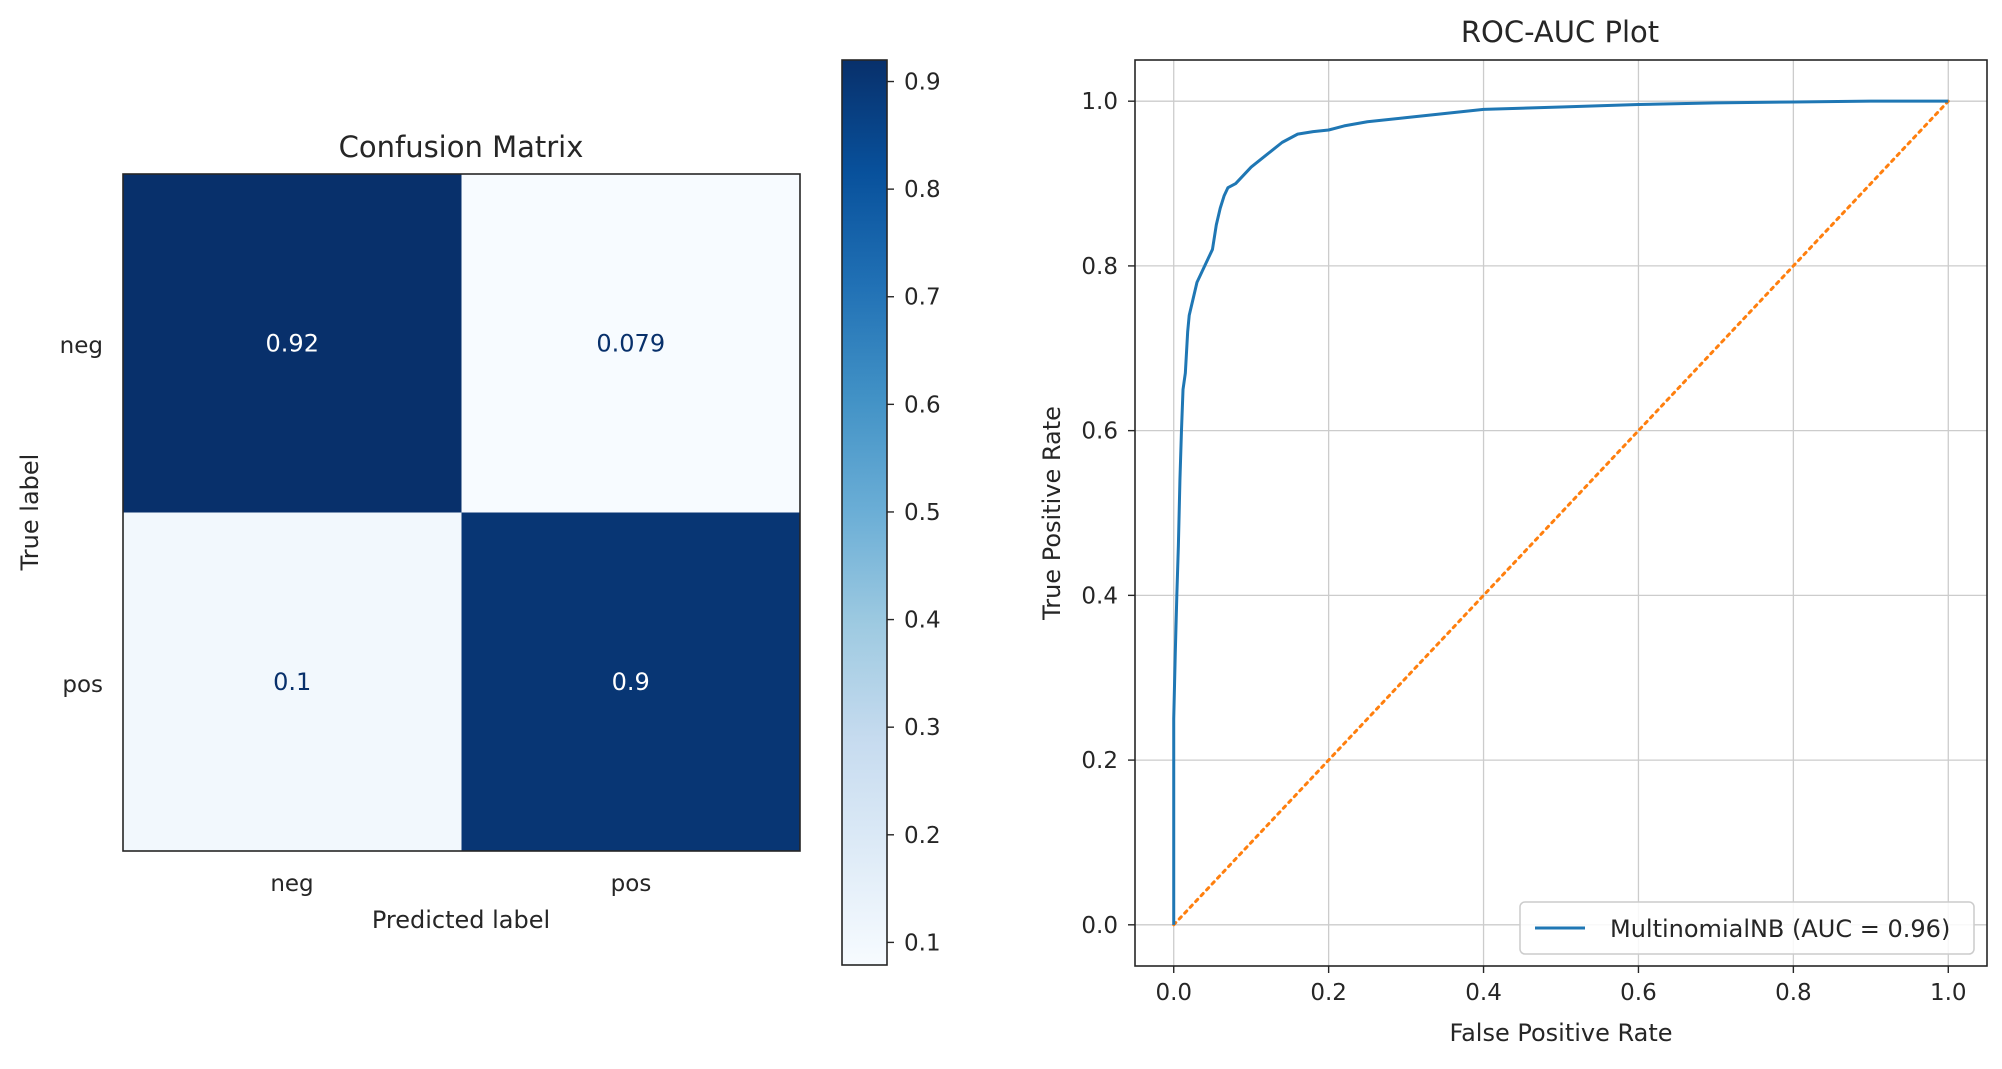  I want to click on colorbar-tick-label: 0.8, so click(922, 190).